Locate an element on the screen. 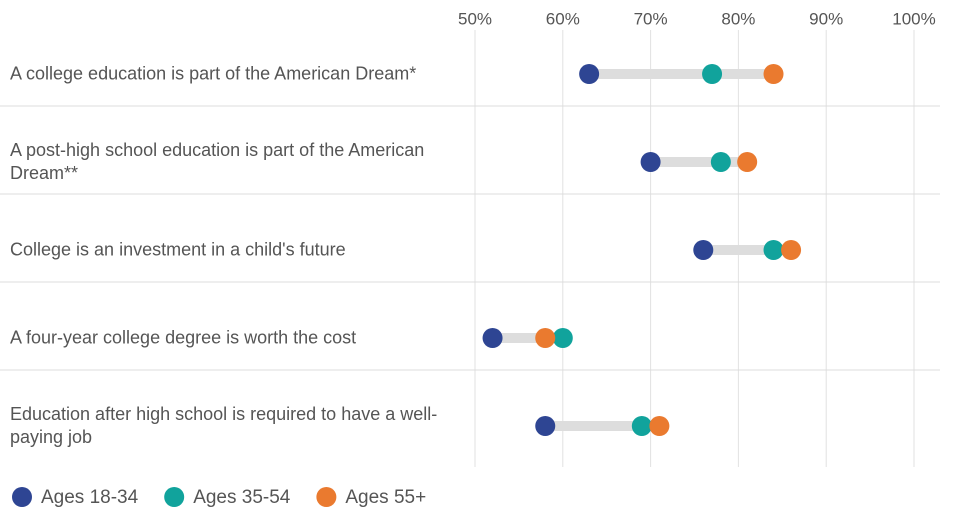 This screenshot has height=512, width=954. x-tick-label: 90% is located at coordinates (826, 18).